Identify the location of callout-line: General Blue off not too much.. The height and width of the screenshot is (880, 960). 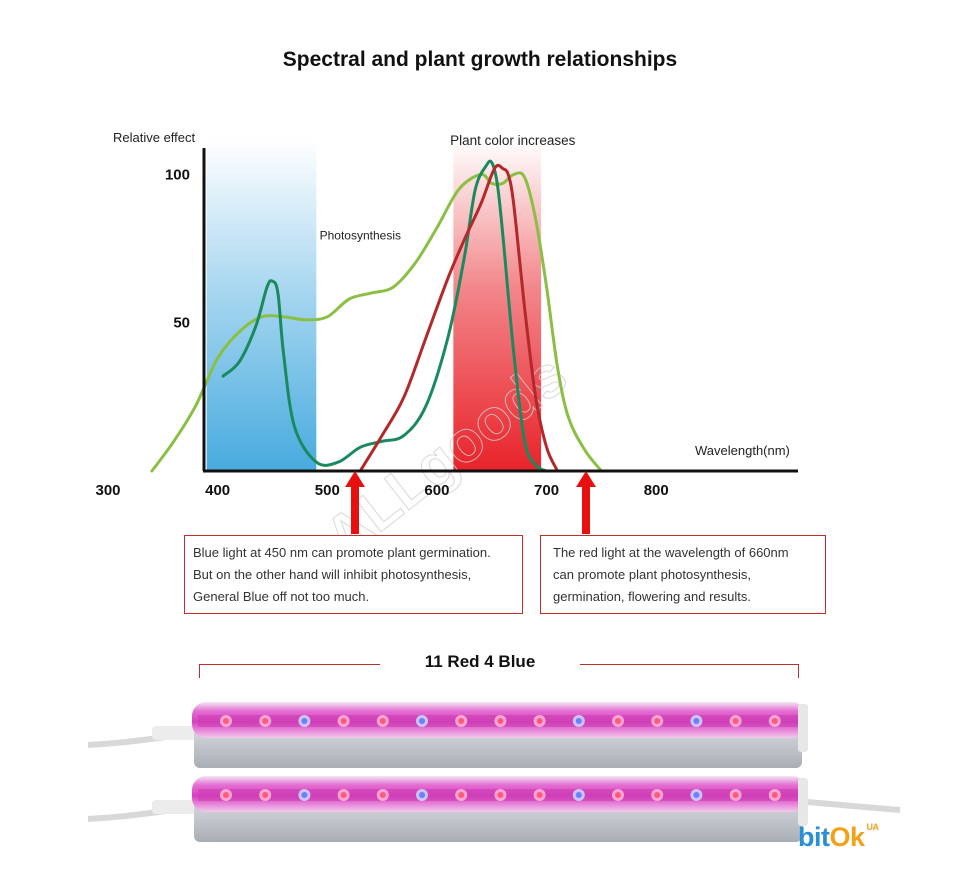
(281, 596).